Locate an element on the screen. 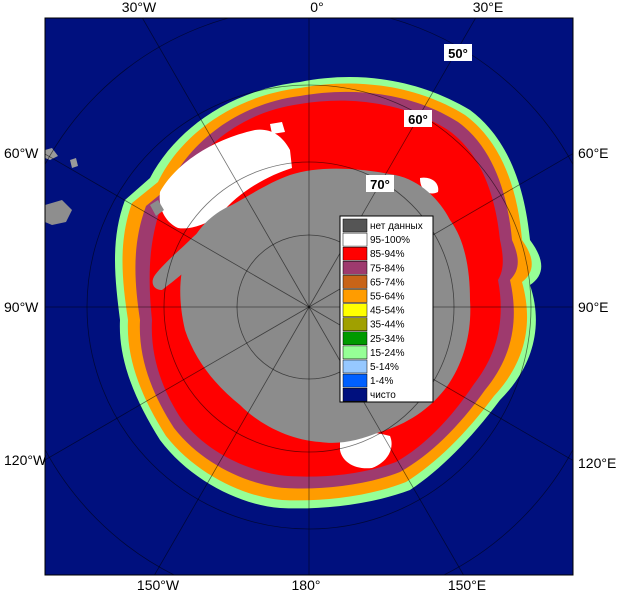  legend-label: 85-94% is located at coordinates (387, 254).